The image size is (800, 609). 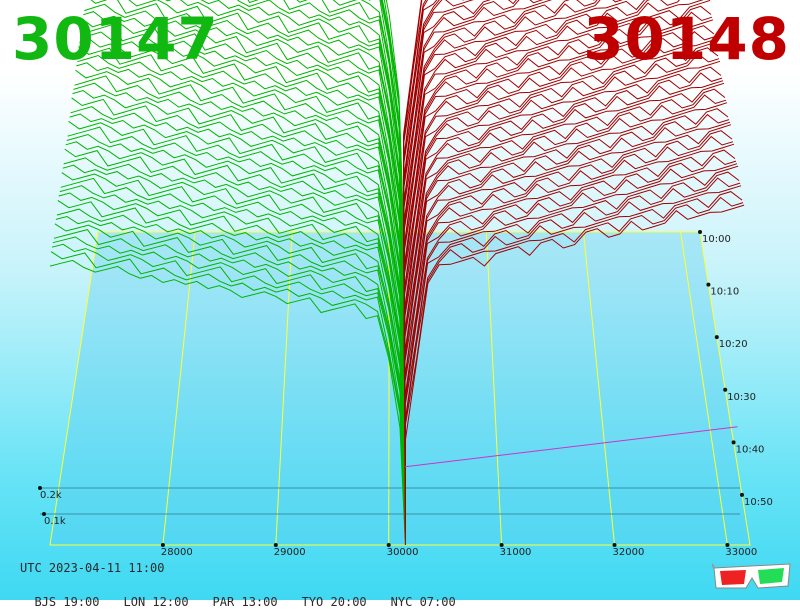 What do you see at coordinates (752, 576) in the screenshot?
I see `3d-glasses-icon` at bounding box center [752, 576].